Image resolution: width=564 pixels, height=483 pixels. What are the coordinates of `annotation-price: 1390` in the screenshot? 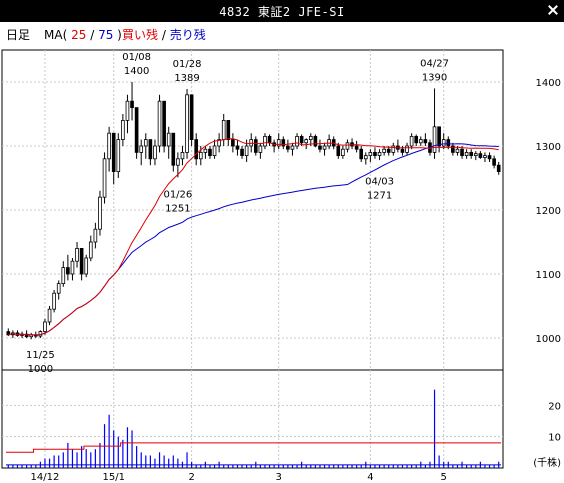 It's located at (434, 77).